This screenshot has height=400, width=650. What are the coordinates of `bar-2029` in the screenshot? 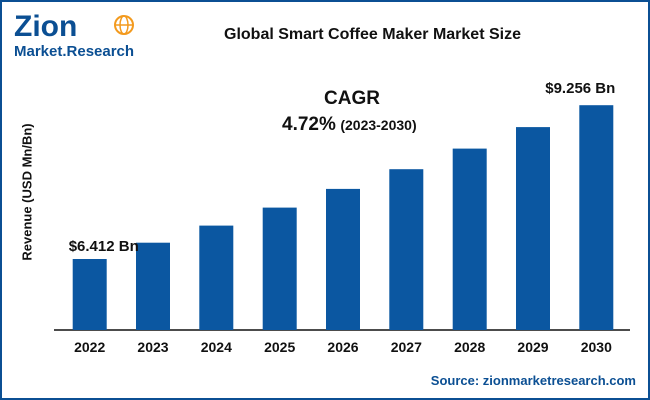 It's located at (533, 228).